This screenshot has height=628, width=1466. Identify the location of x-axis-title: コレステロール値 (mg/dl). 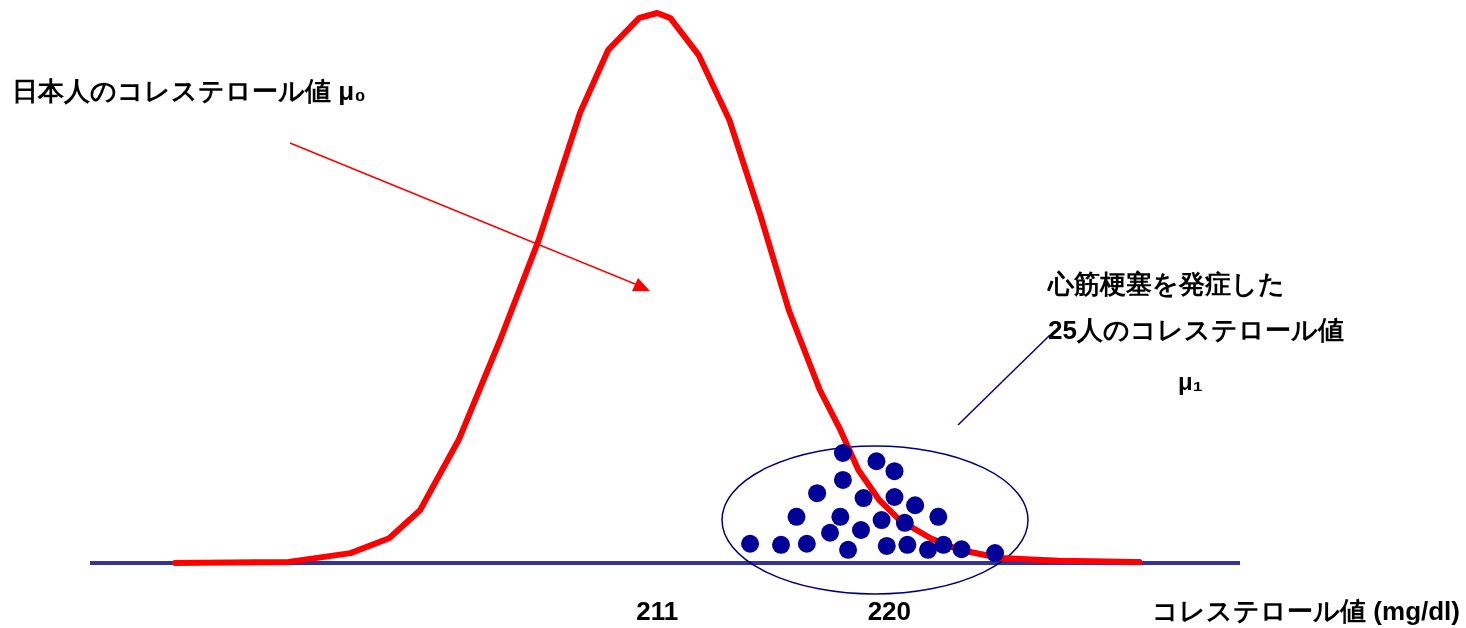
(1306, 611).